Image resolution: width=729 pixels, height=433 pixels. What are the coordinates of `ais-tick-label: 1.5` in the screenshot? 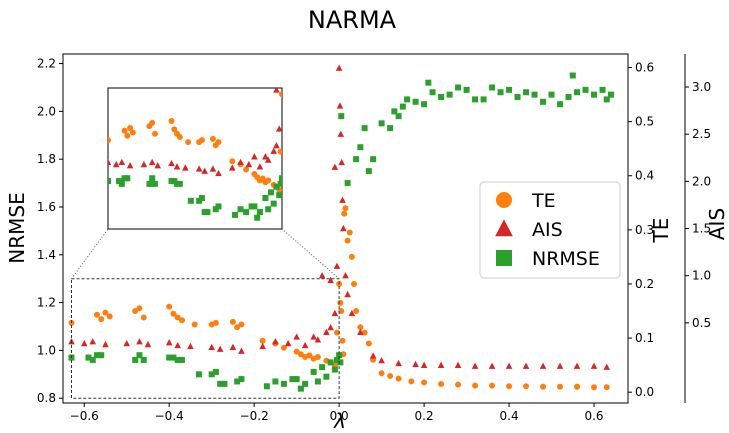 It's located at (701, 229).